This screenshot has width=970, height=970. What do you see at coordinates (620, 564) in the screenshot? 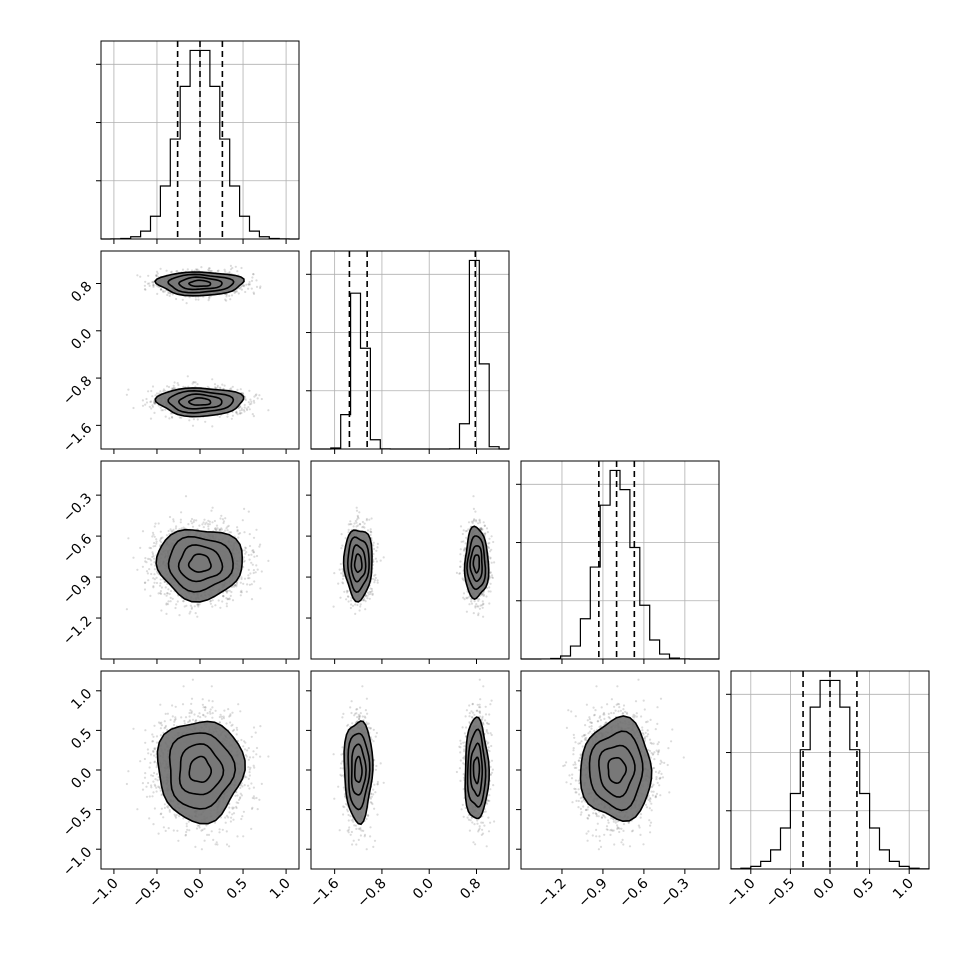
I see `histogram-p2` at bounding box center [620, 564].